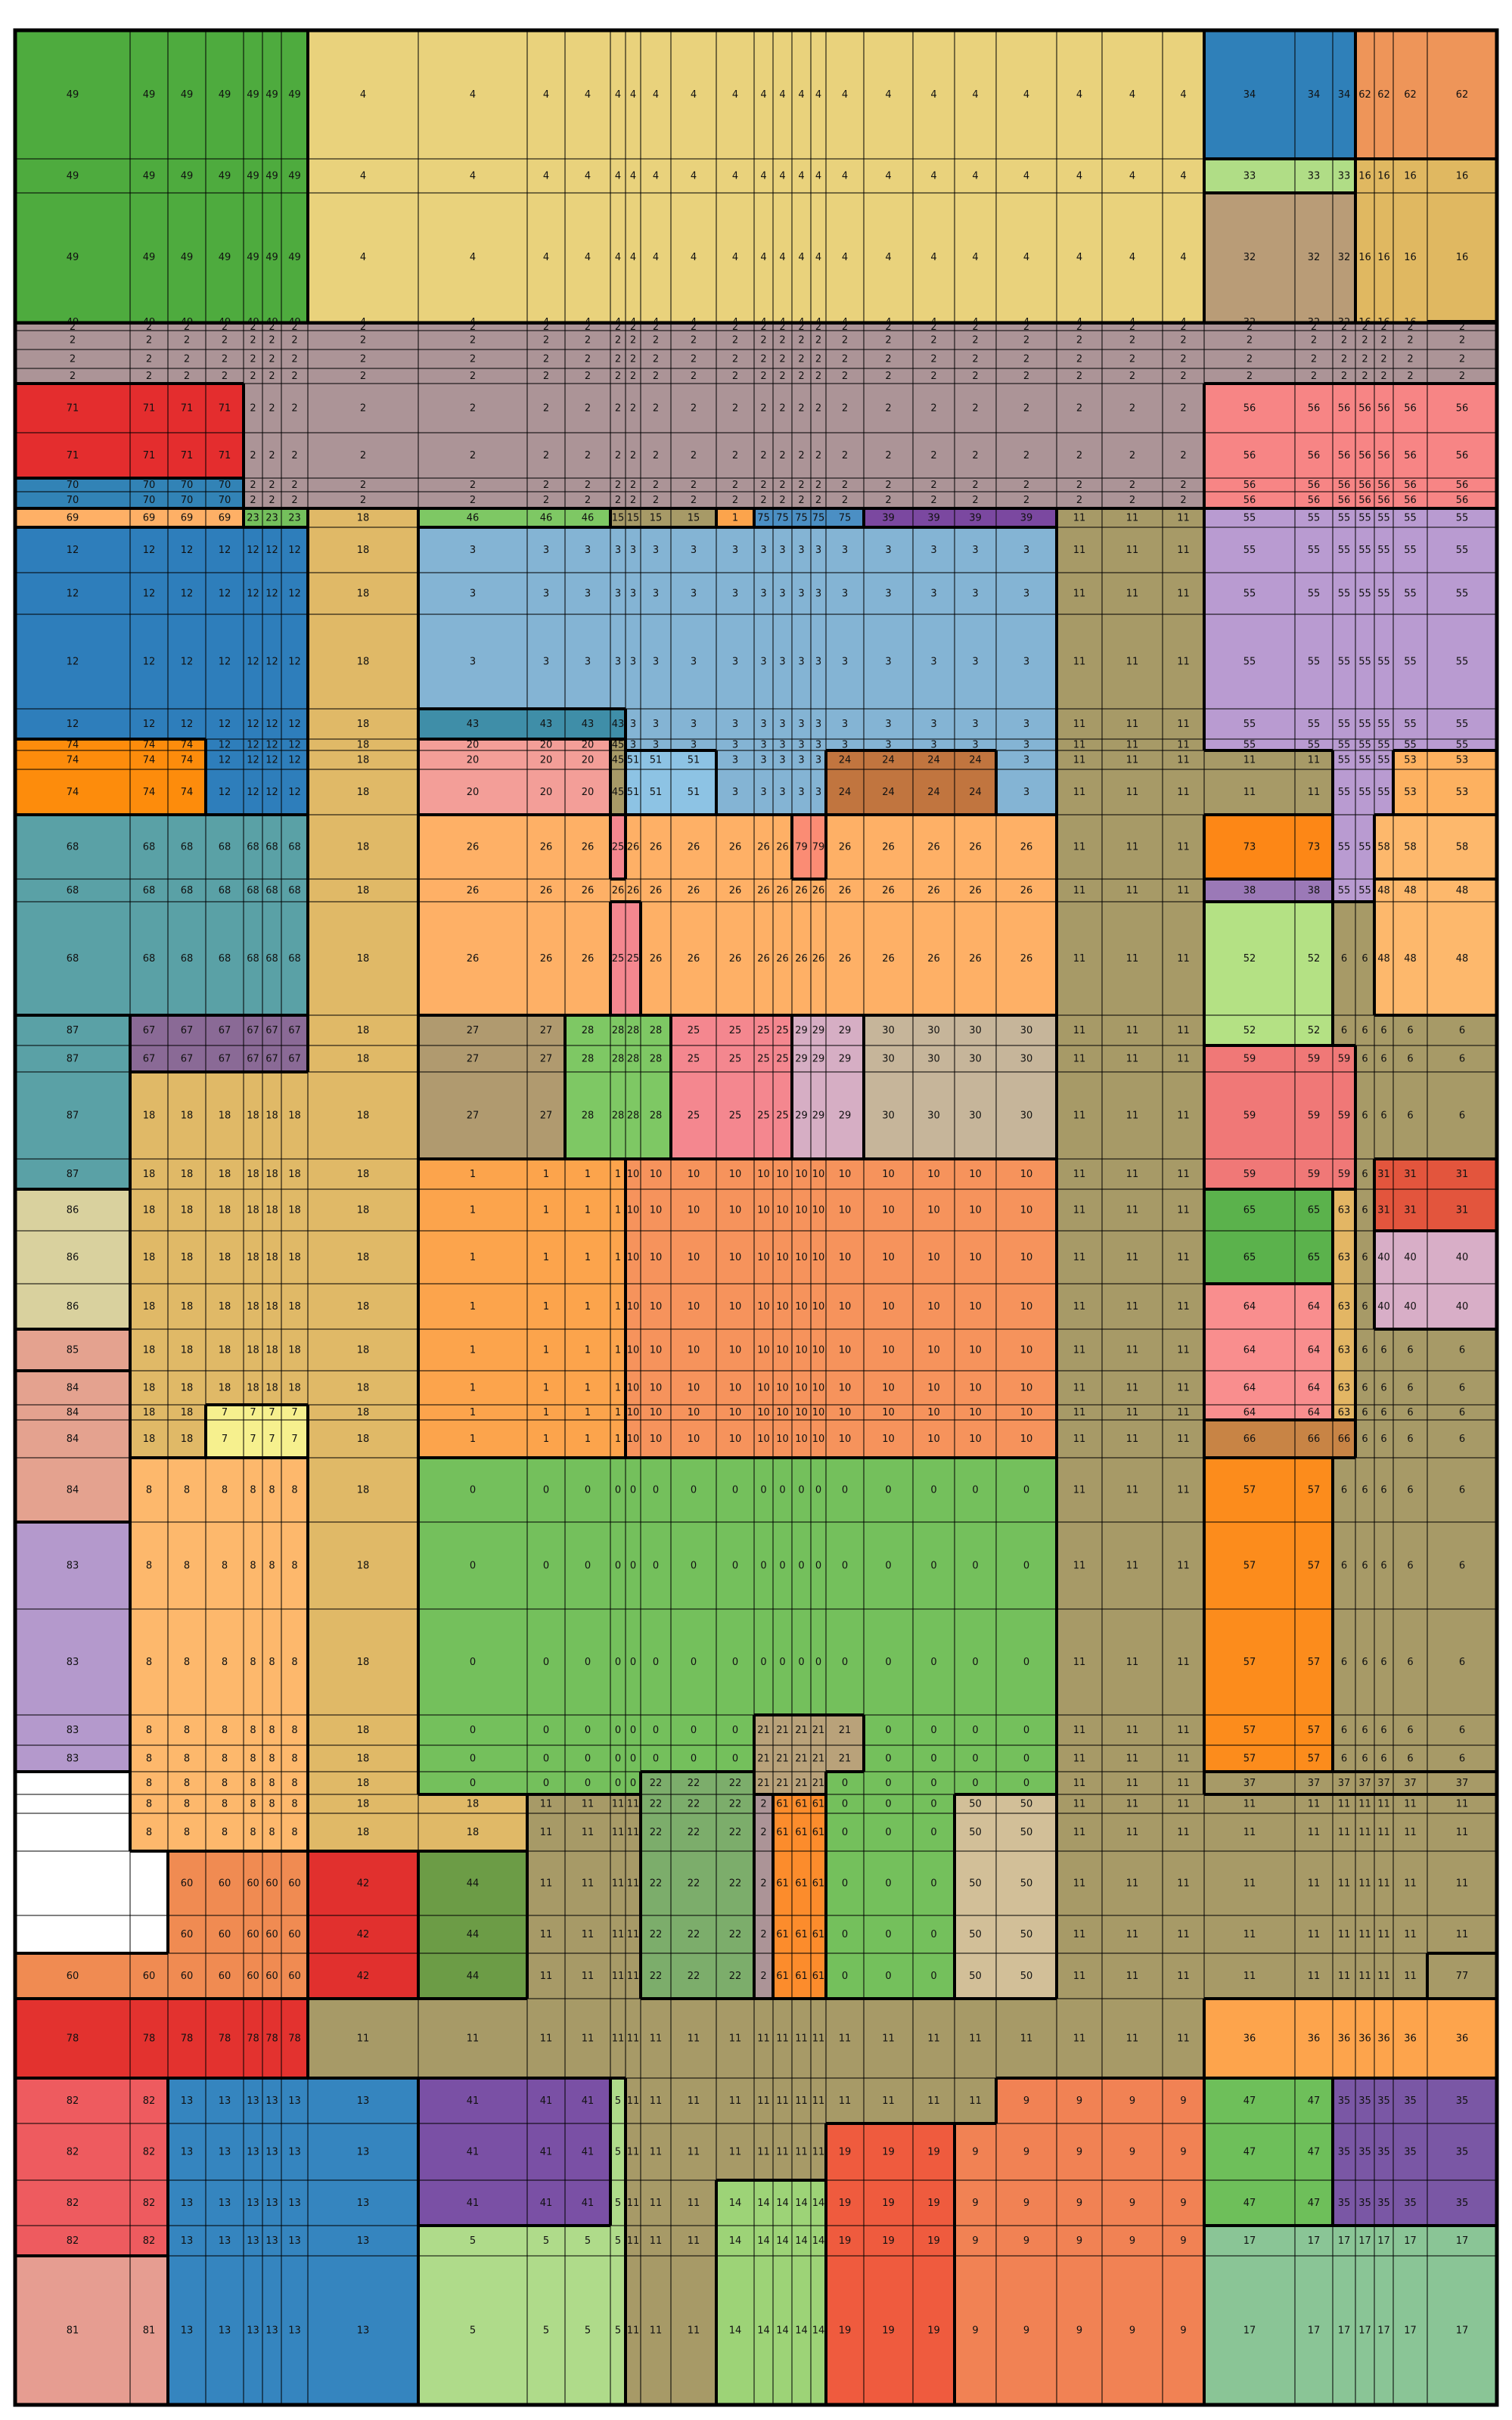 This screenshot has height=2420, width=1512. I want to click on cell-label: 82, so click(149, 2101).